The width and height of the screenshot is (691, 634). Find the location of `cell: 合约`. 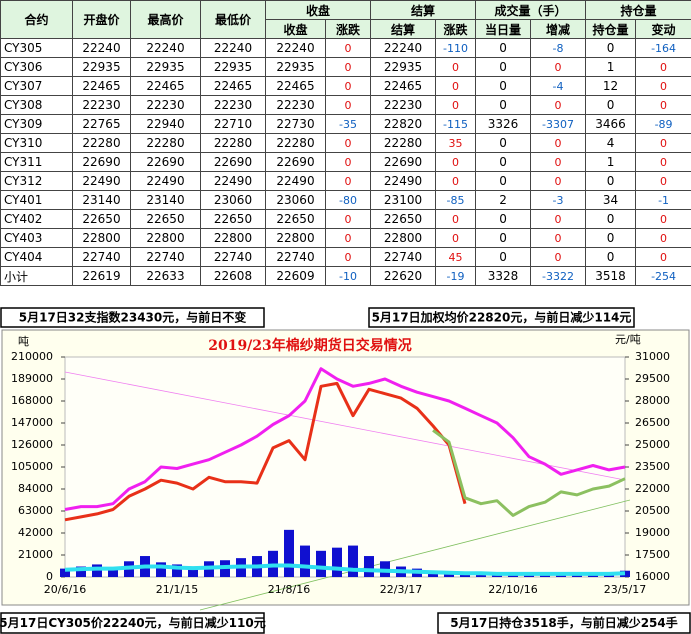

cell: 合约 is located at coordinates (36, 19).